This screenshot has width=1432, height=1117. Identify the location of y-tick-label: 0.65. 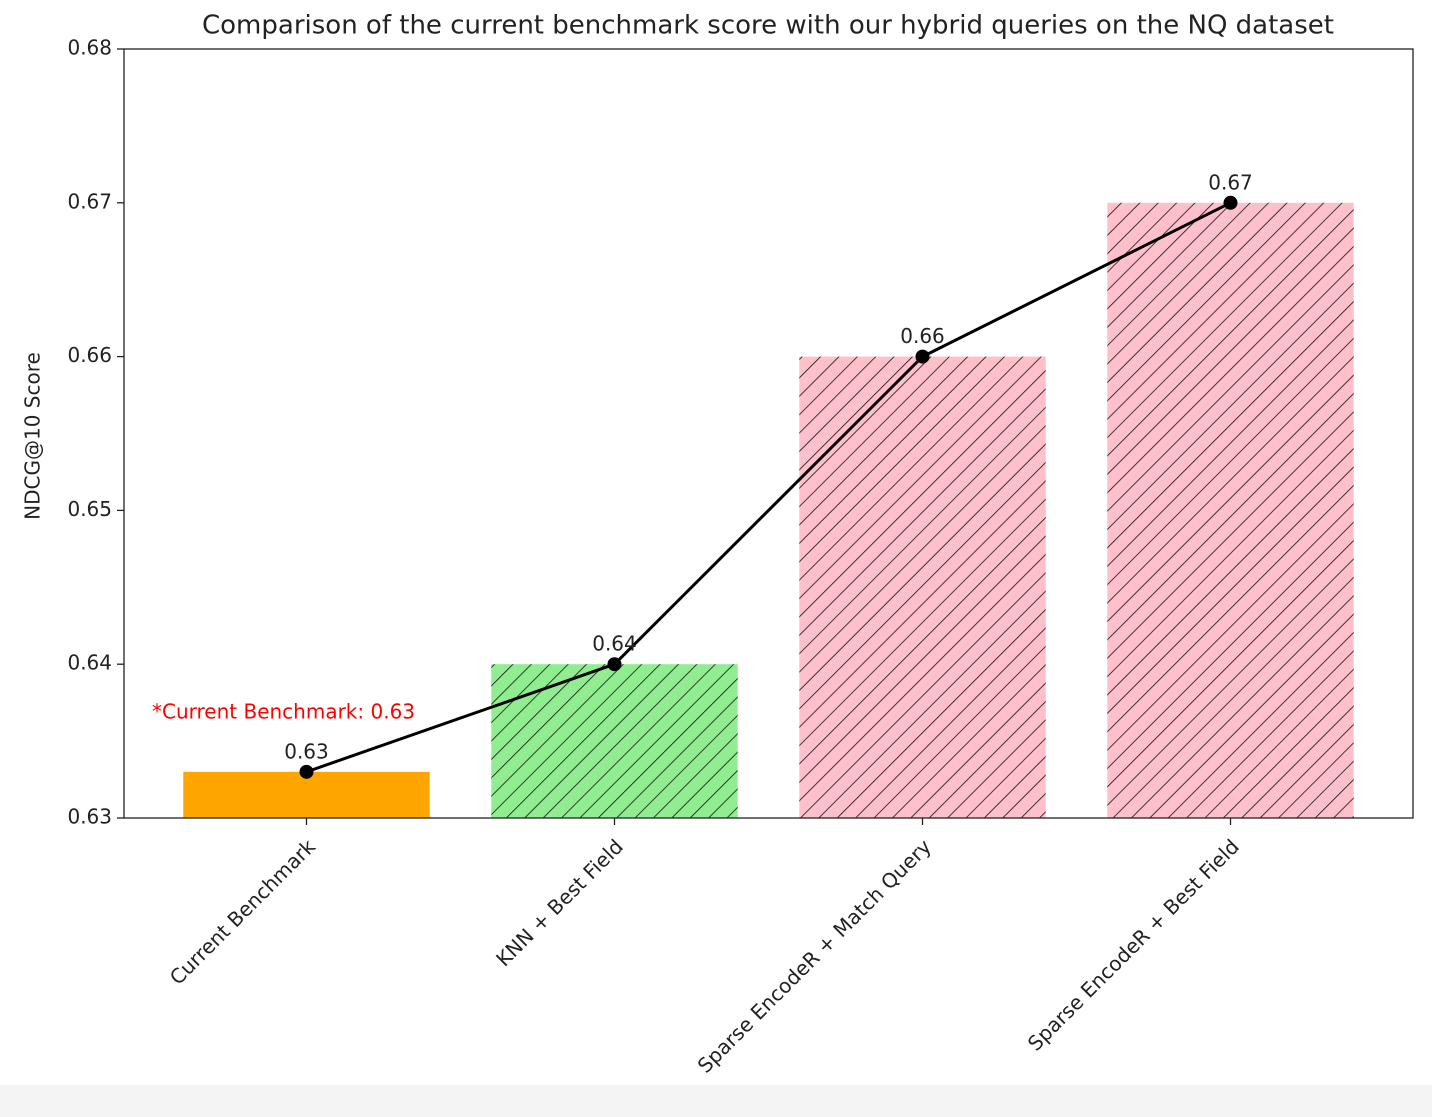
(89, 509).